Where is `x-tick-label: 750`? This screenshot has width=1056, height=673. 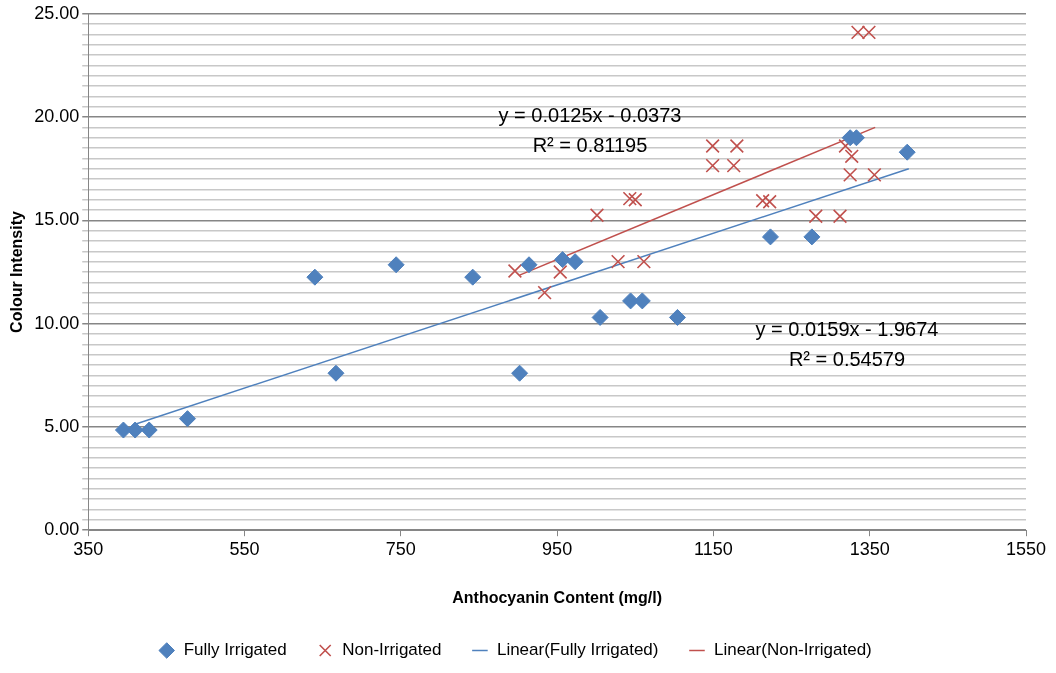 x-tick-label: 750 is located at coordinates (400, 548).